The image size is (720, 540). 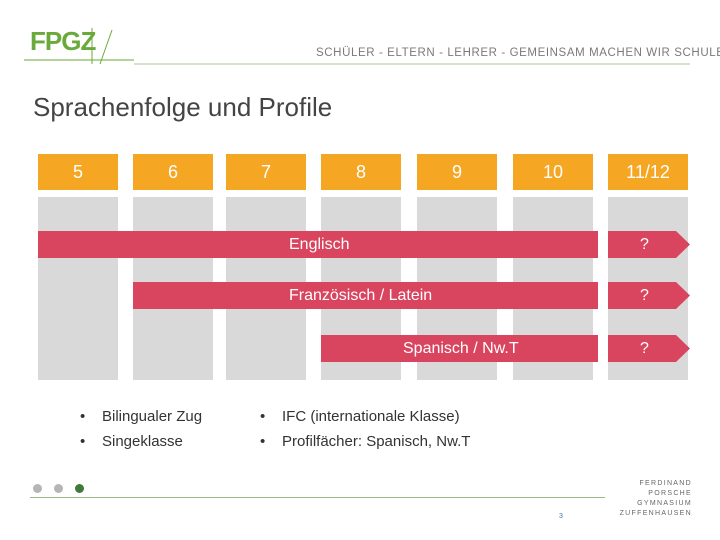 I want to click on page-number: 3, so click(x=561, y=516).